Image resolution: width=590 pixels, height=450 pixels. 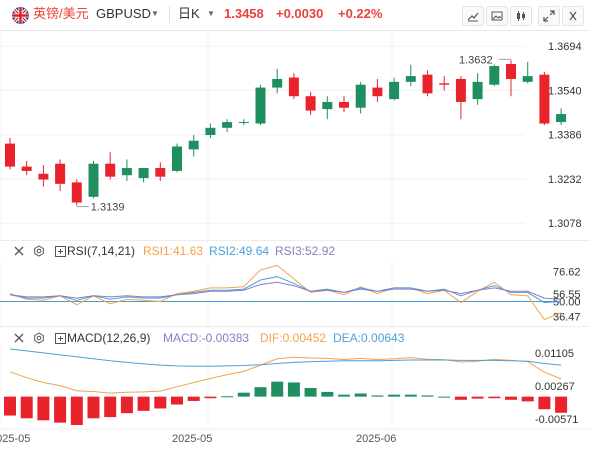 I want to click on image-capture-button, so click(x=497, y=16).